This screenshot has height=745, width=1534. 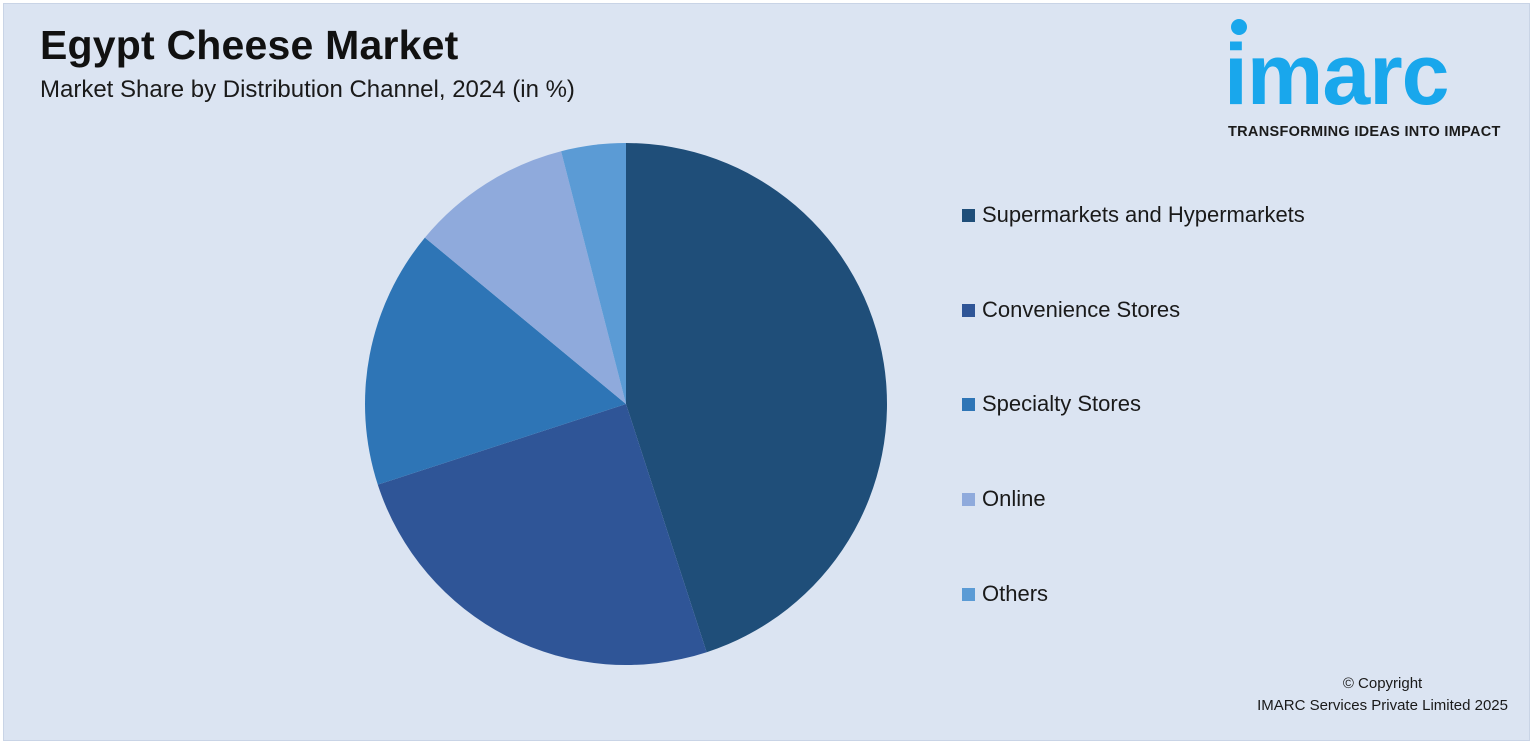 I want to click on legend-item: Supermarkets and Hypermarkets, so click(x=1172, y=215).